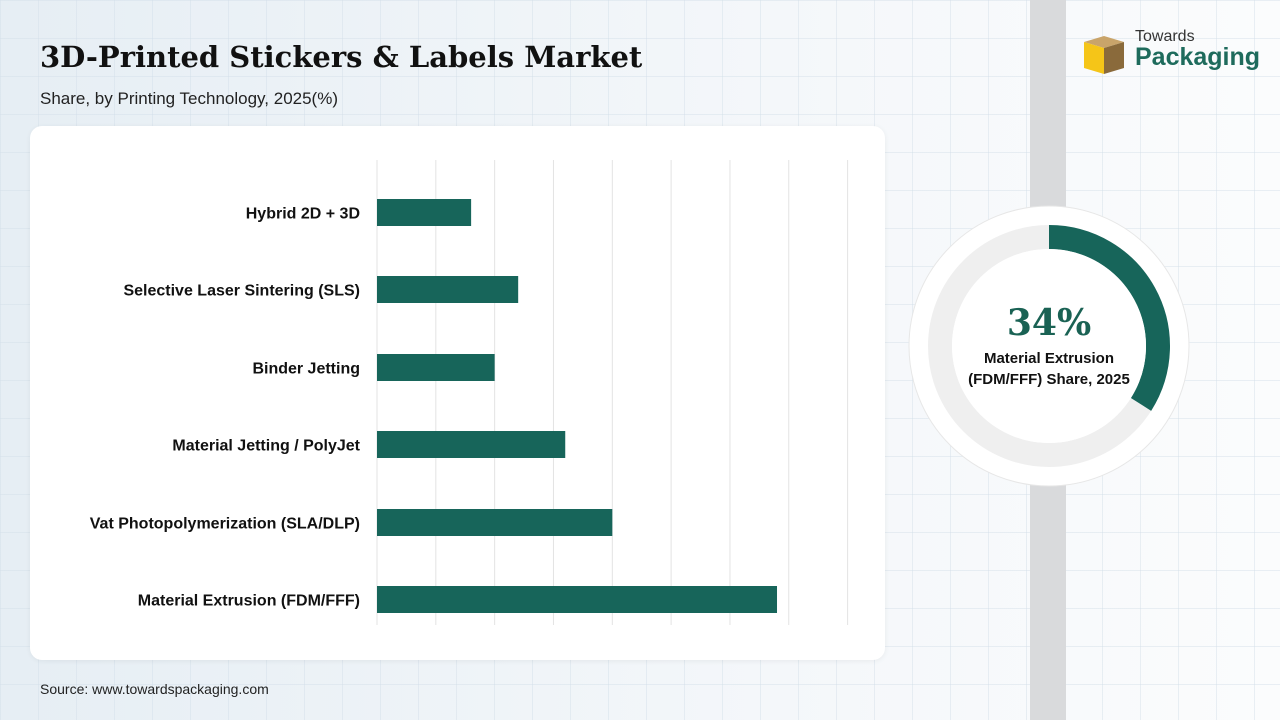 The height and width of the screenshot is (720, 1280). I want to click on chart-subtitle: Share, by Printing Technology, 2025(%), so click(189, 98).